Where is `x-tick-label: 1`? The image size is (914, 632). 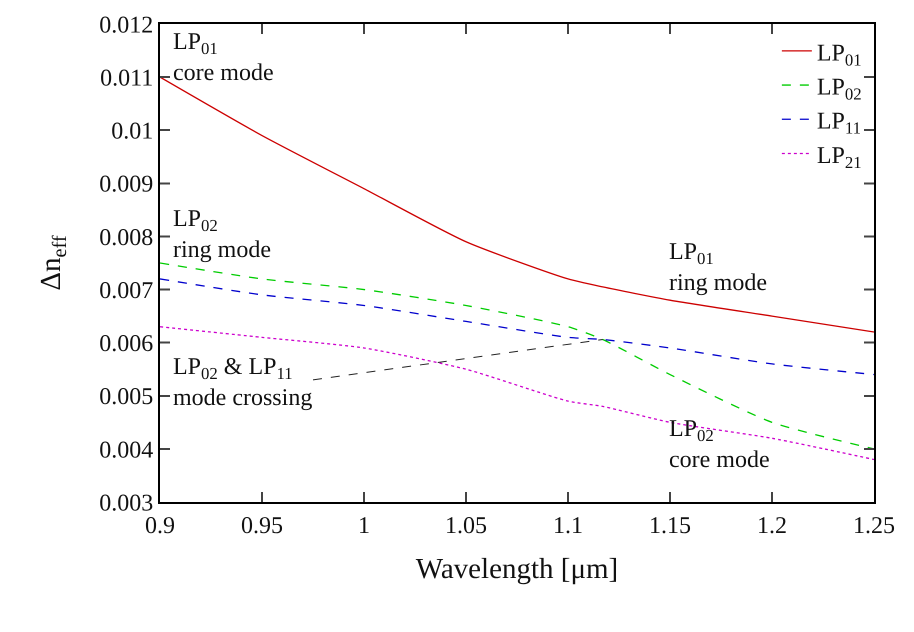 x-tick-label: 1 is located at coordinates (364, 525).